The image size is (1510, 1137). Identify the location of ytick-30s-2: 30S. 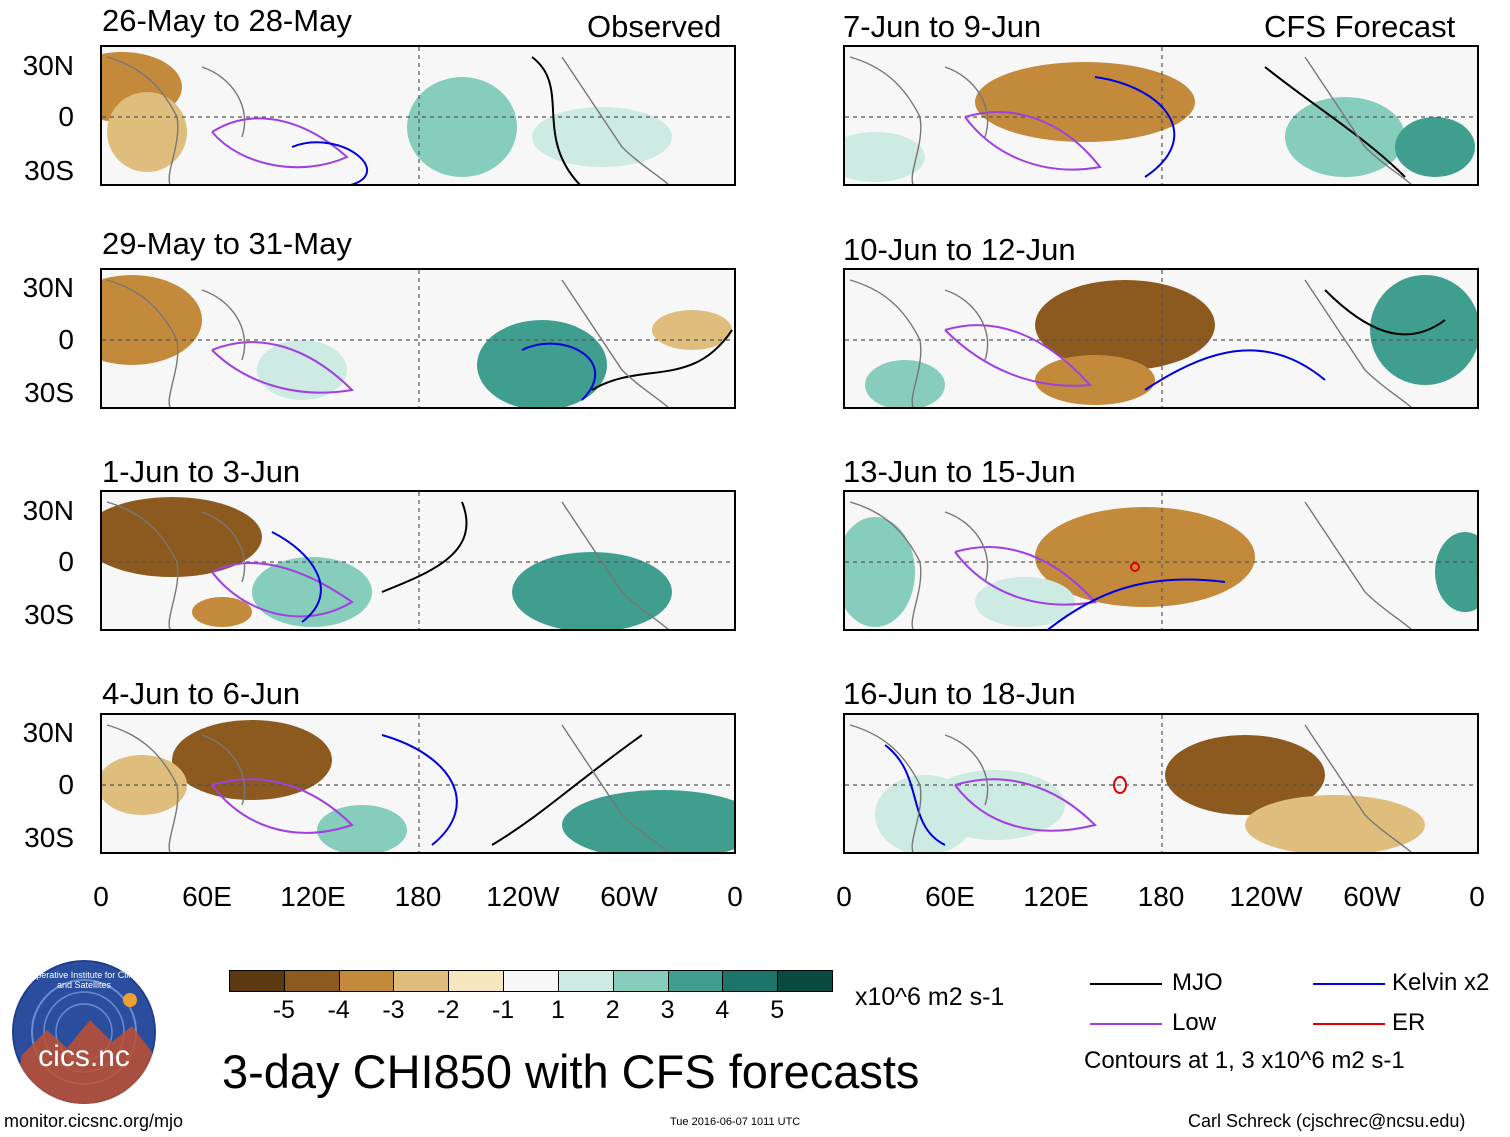
(49, 392).